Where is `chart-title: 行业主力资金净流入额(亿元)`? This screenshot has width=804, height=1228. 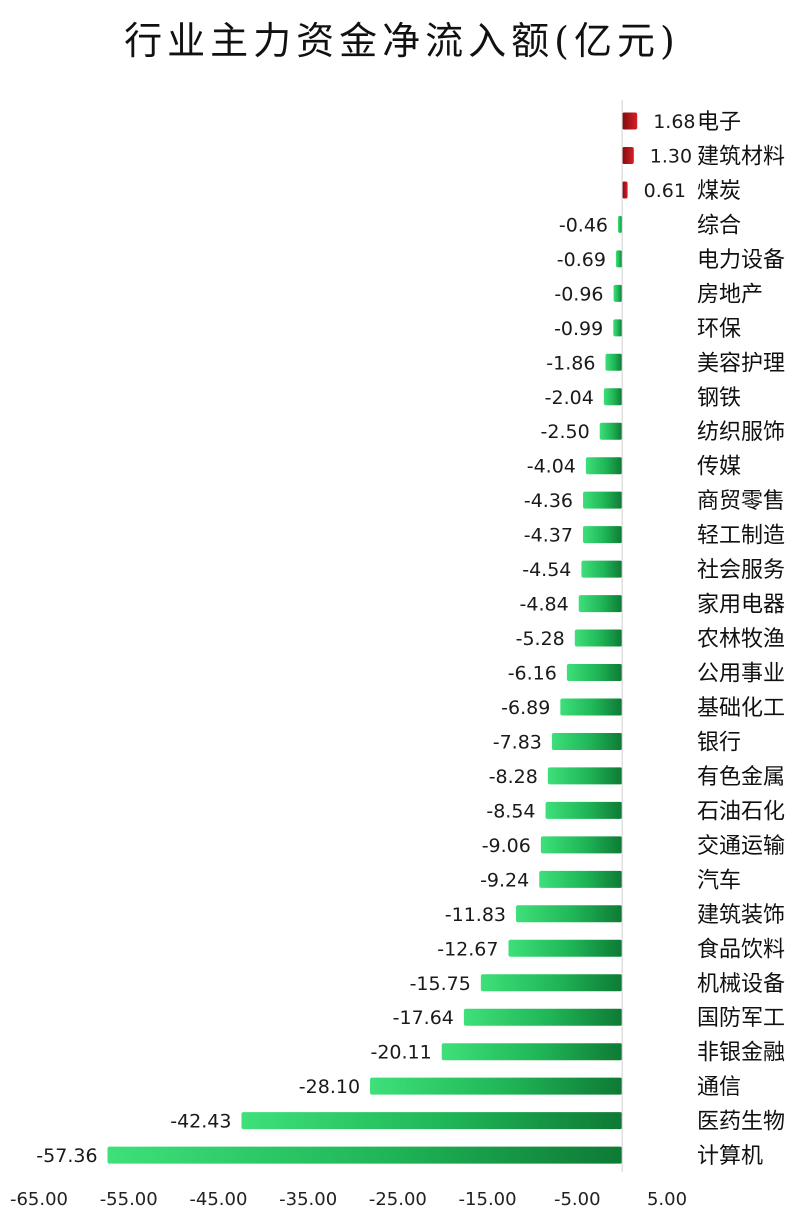 chart-title: 行业主力资金净流入额(亿元) is located at coordinates (402, 41).